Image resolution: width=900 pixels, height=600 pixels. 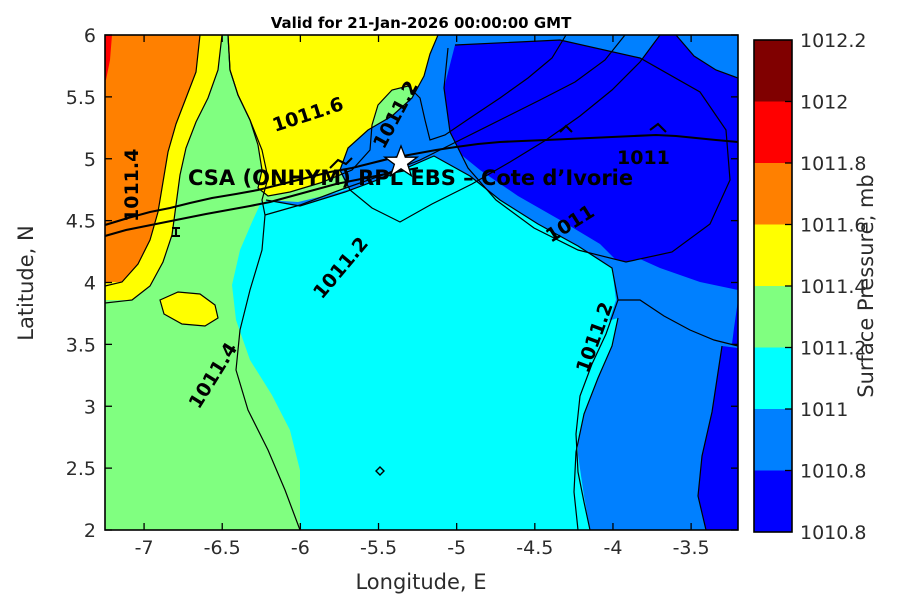 I want to click on y-tick-label-6: 5, so click(x=90, y=160).